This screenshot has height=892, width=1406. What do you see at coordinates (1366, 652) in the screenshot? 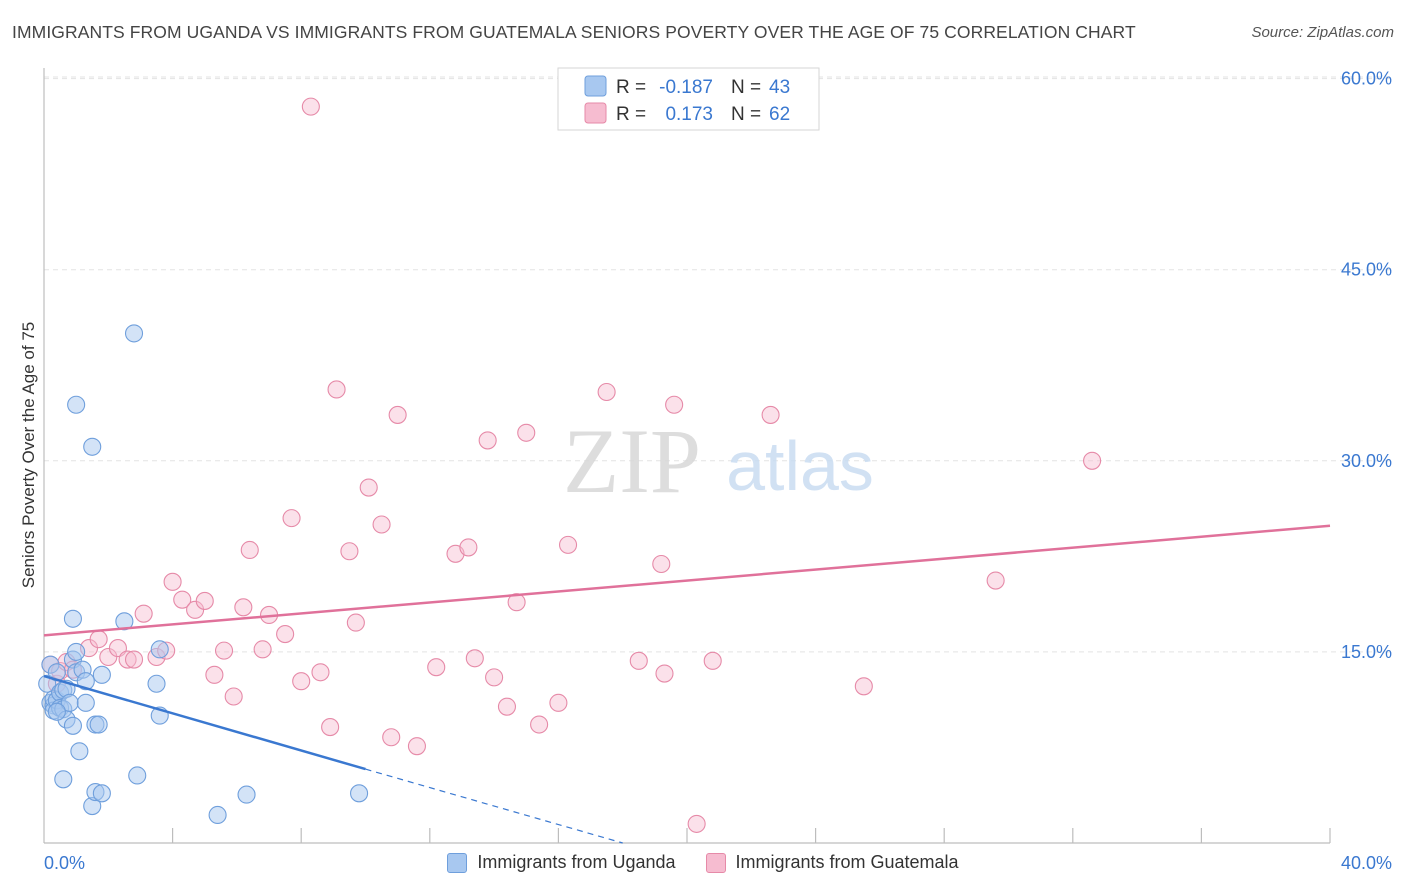
I see `y-tick-label-0: 15.0%` at bounding box center [1366, 652].